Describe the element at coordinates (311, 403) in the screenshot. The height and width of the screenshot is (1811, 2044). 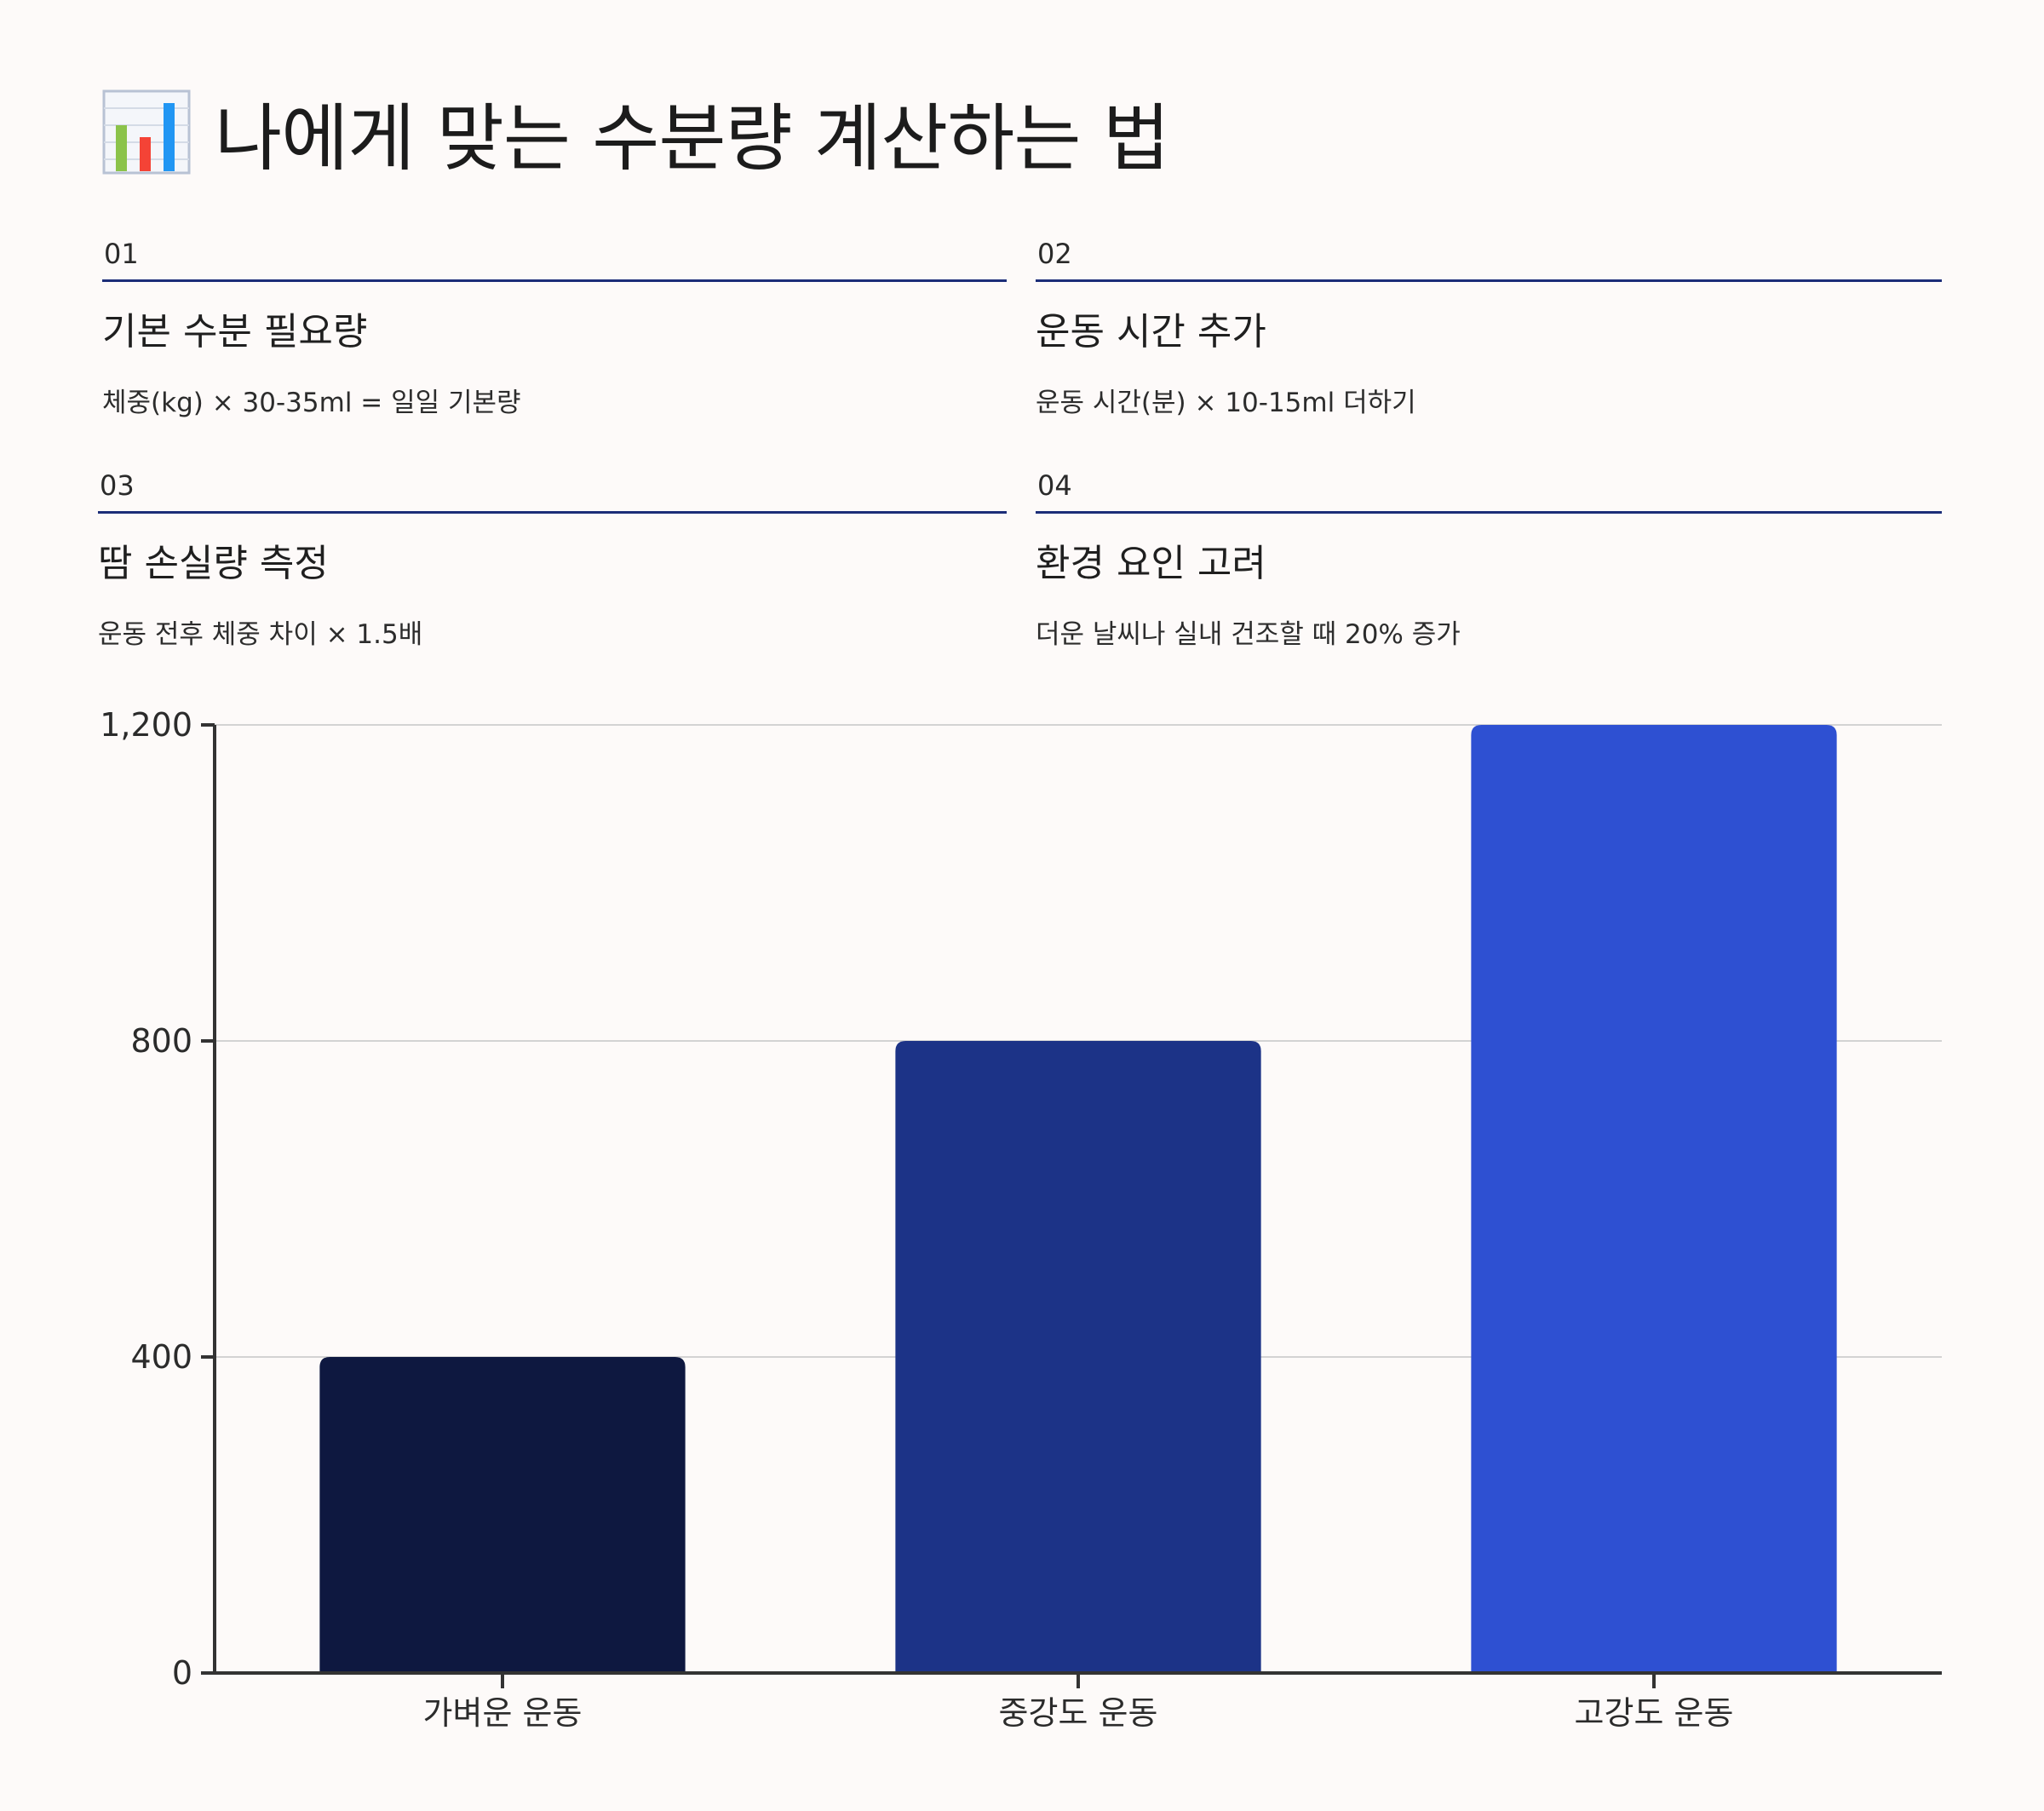
I see `step-description: 체중(kg) × 30-35ml = 일일 기본량` at that location.